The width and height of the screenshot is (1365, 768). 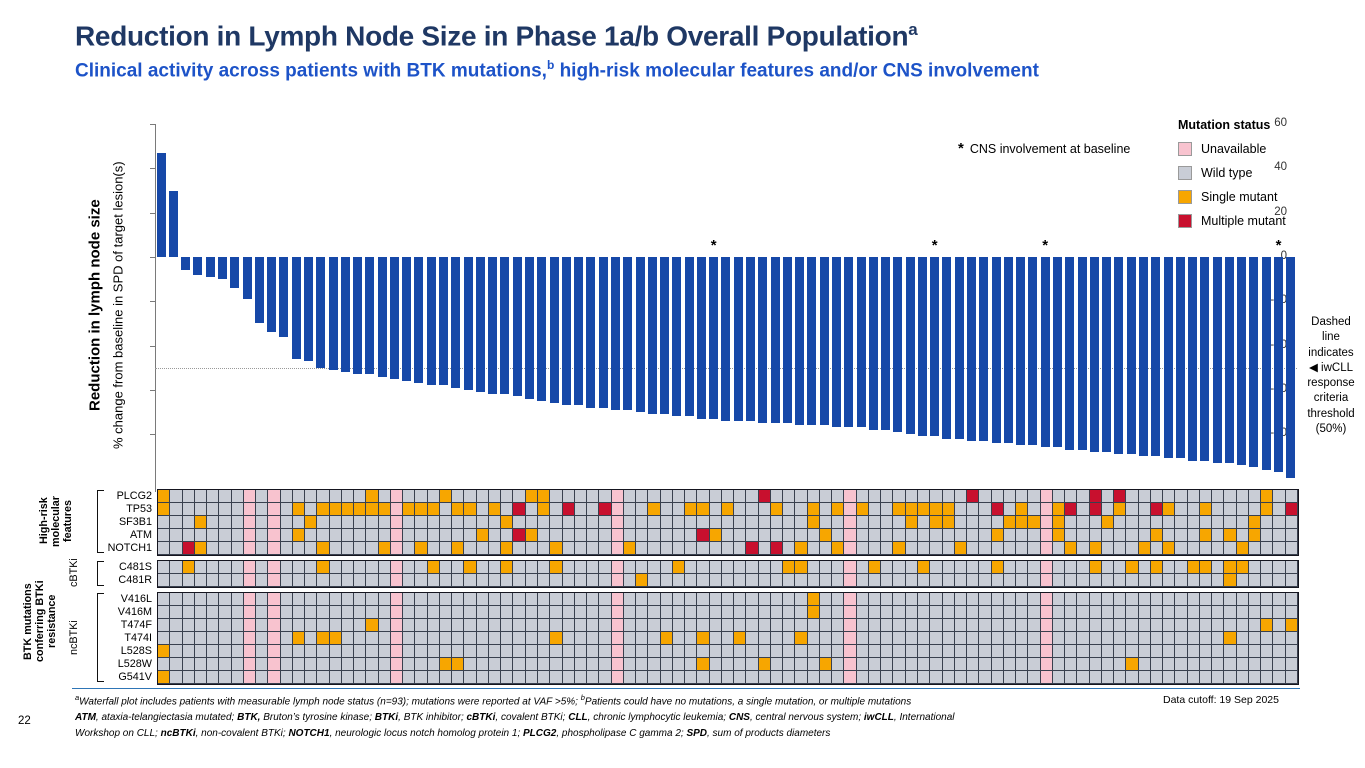 What do you see at coordinates (152, 257) in the screenshot?
I see `y-tick-mark` at bounding box center [152, 257].